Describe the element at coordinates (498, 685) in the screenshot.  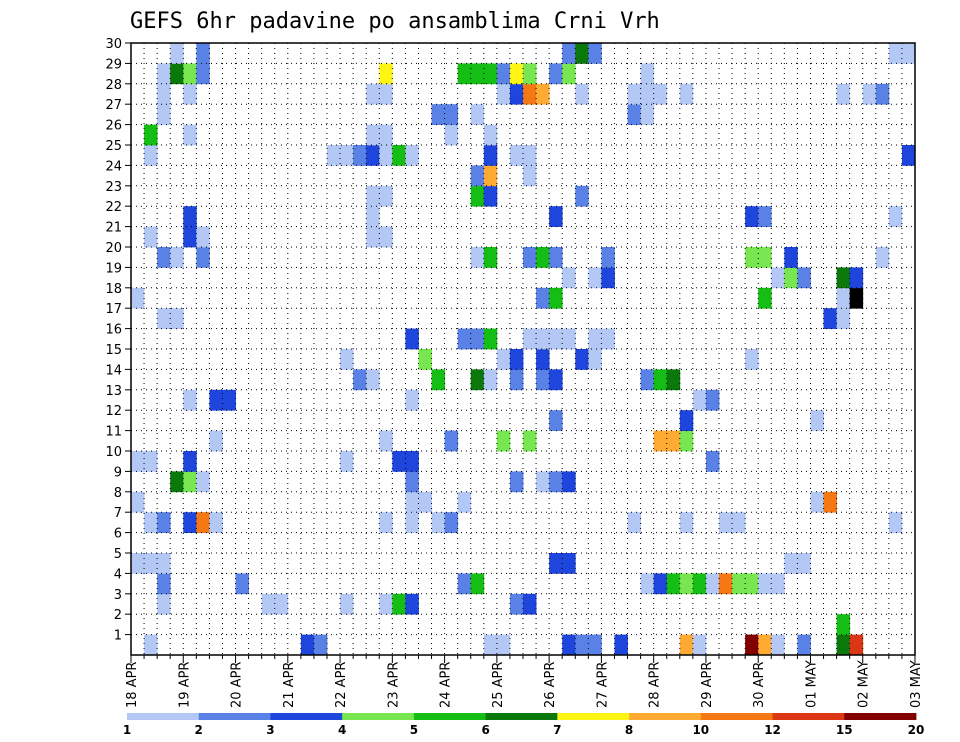
I see `x-tick-label: 25 APR` at that location.